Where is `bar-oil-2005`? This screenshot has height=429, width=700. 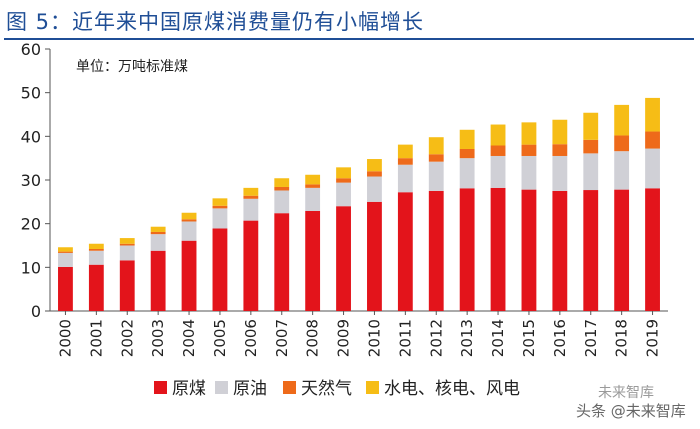
bar-oil-2005 is located at coordinates (220, 218).